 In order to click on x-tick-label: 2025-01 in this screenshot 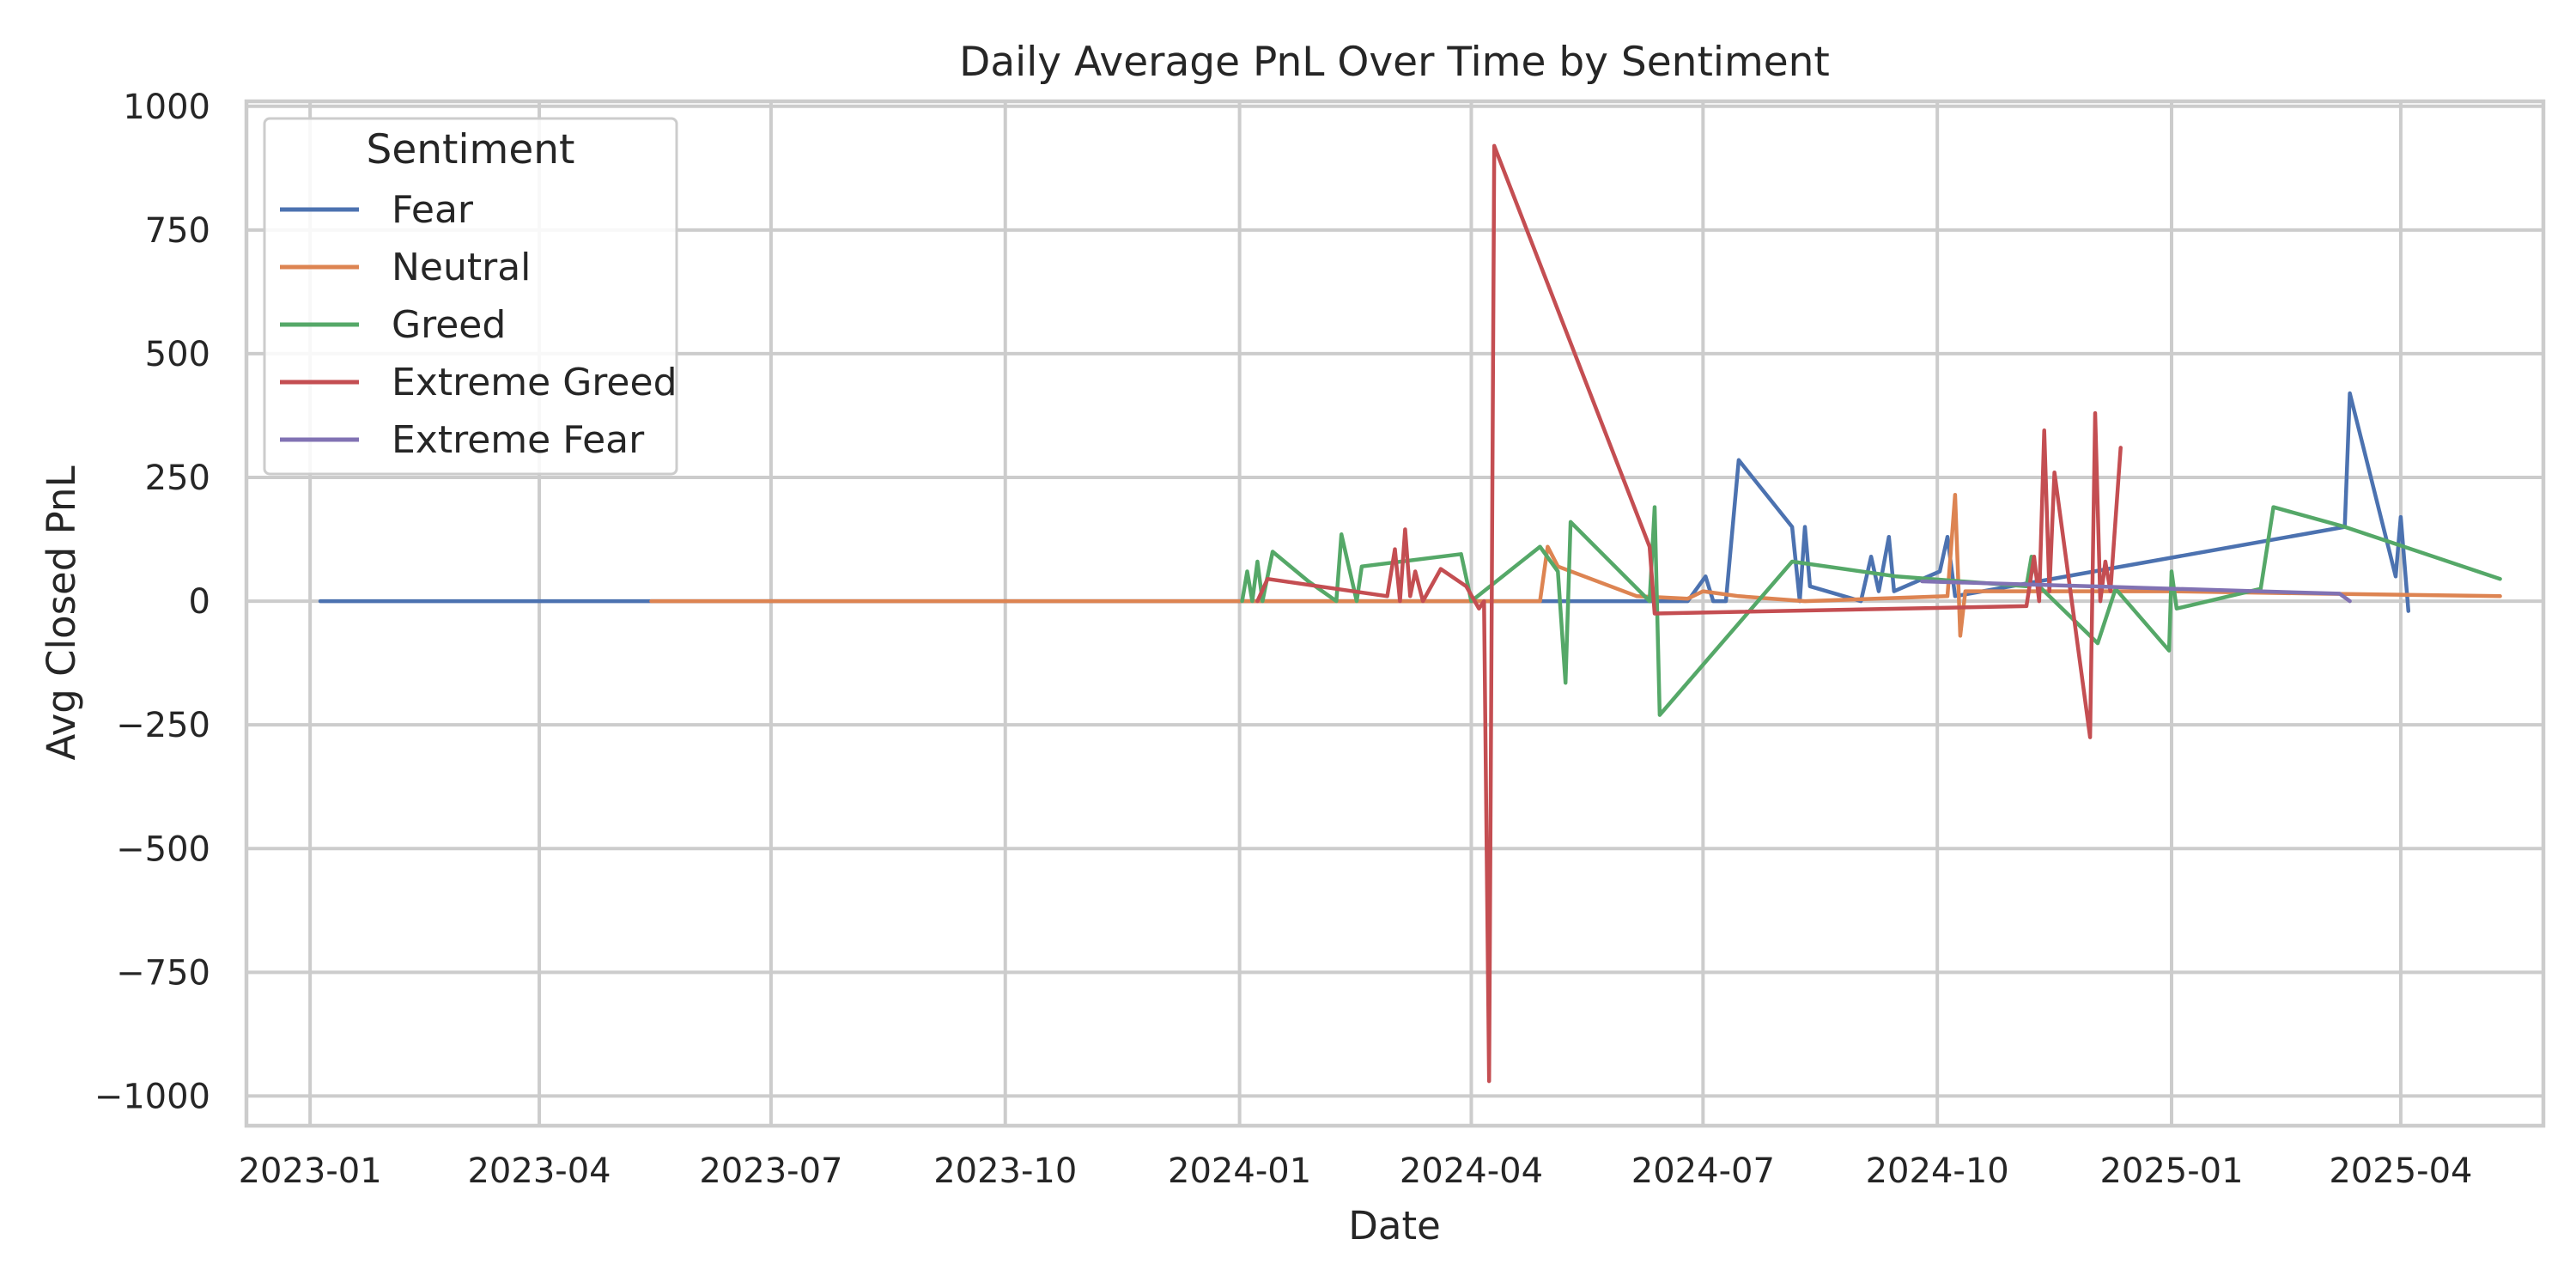, I will do `click(2171, 1171)`.